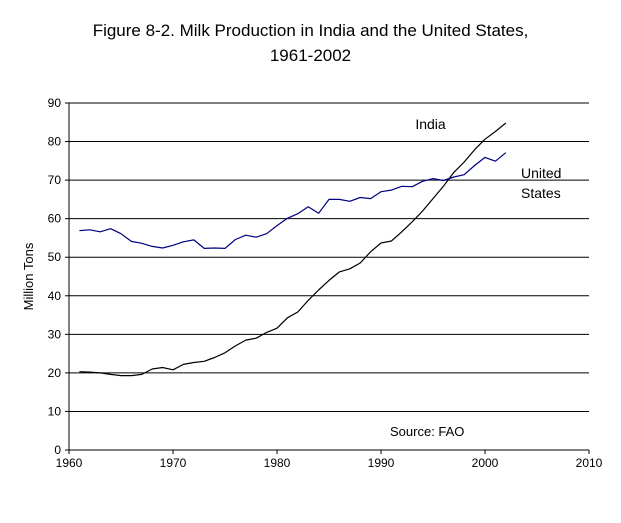 This screenshot has height=523, width=621. Describe the element at coordinates (173, 463) in the screenshot. I see `x-tick-label-1970: 1970` at that location.